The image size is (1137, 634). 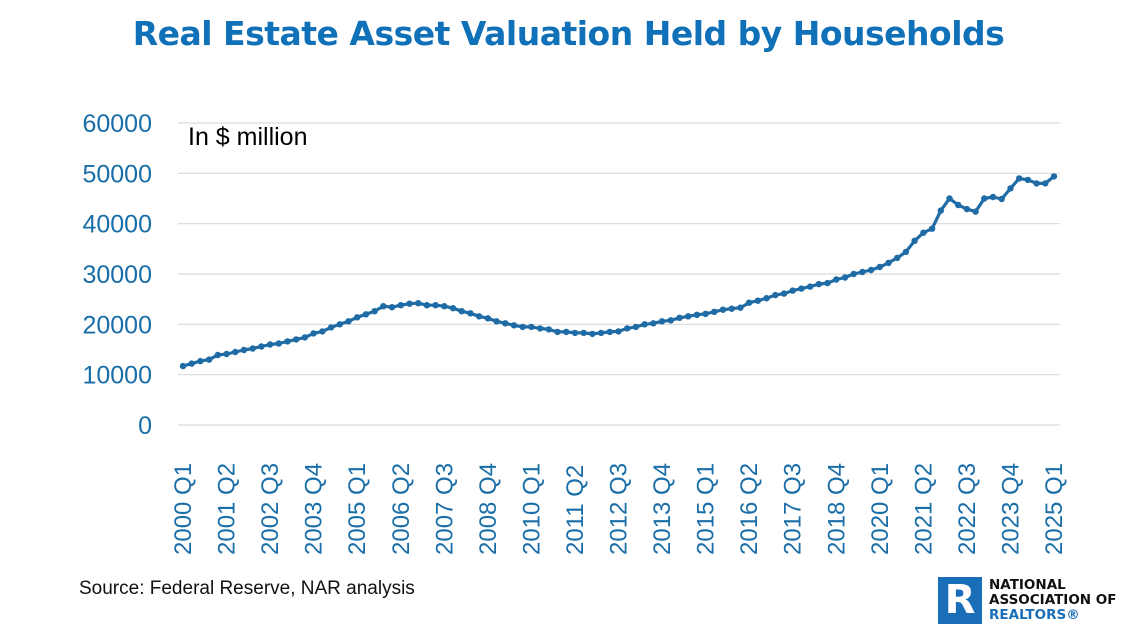 I want to click on x-tick-label: 2022 Q3, so click(x=967, y=509).